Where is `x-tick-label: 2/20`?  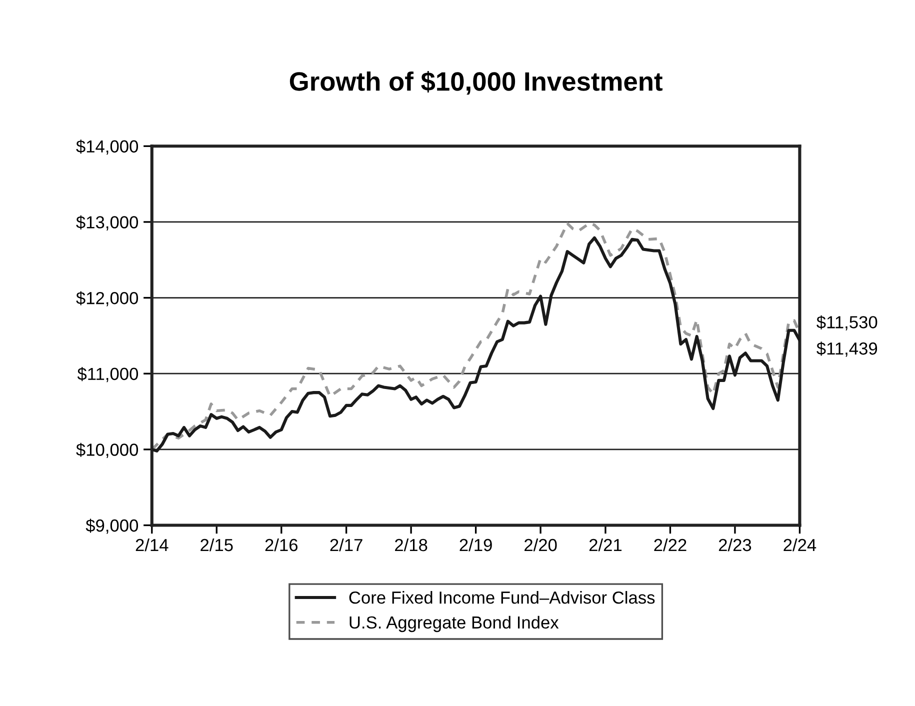
x-tick-label: 2/20 is located at coordinates (540, 545).